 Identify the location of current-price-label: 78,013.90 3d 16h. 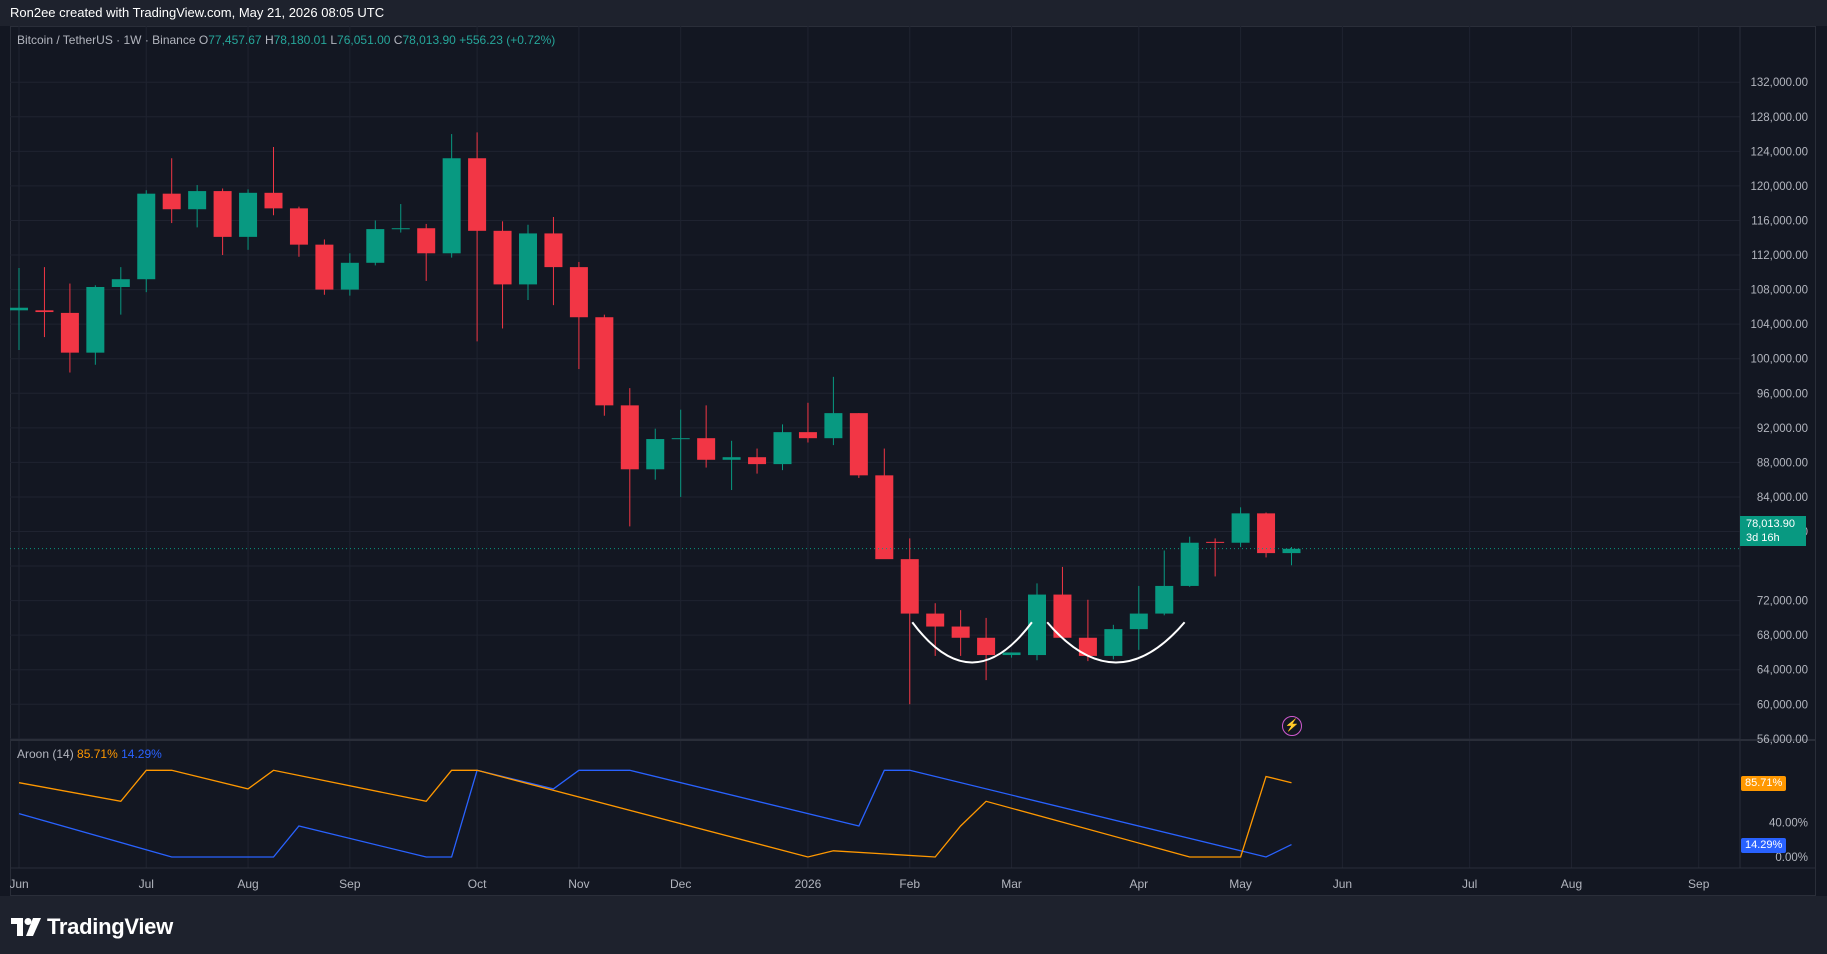
(1773, 531).